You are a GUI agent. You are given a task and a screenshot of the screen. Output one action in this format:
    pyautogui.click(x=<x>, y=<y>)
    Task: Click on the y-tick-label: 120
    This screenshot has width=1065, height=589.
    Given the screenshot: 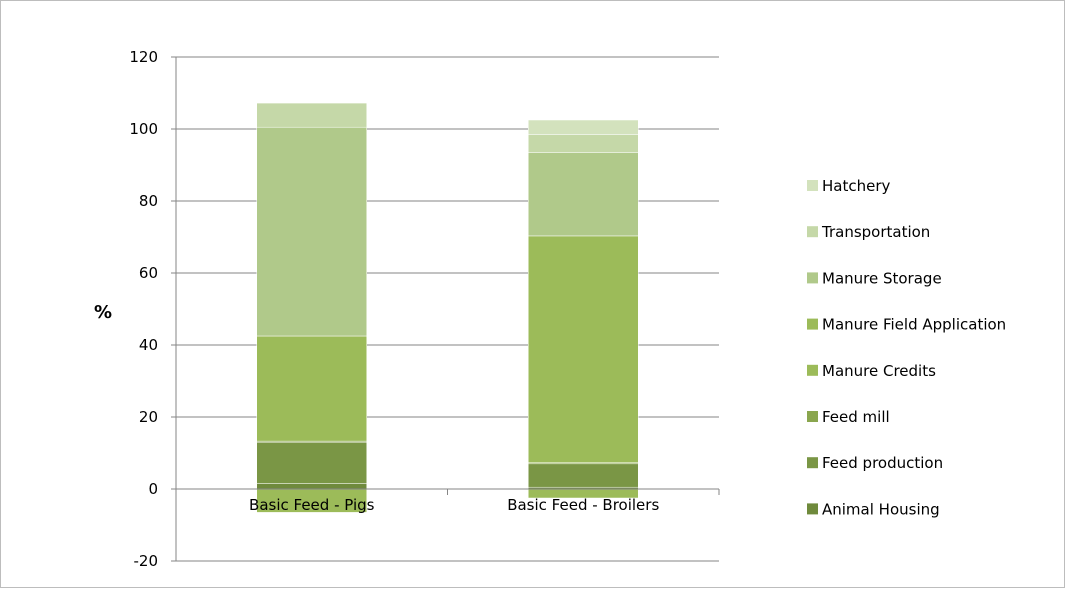 What is the action you would take?
    pyautogui.click(x=143, y=57)
    